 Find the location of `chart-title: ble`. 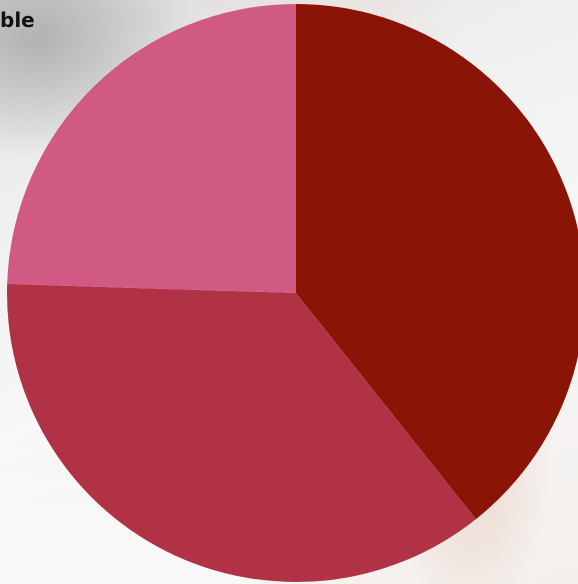

chart-title: ble is located at coordinates (17, 20).